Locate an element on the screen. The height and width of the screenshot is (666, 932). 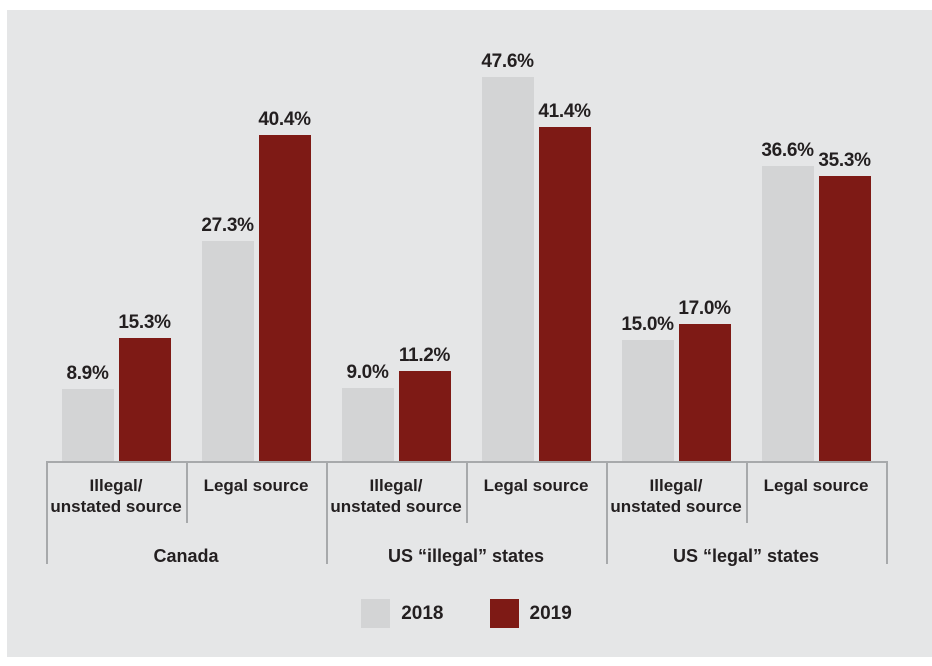
group-axis-label: US “legal” states is located at coordinates (746, 556).